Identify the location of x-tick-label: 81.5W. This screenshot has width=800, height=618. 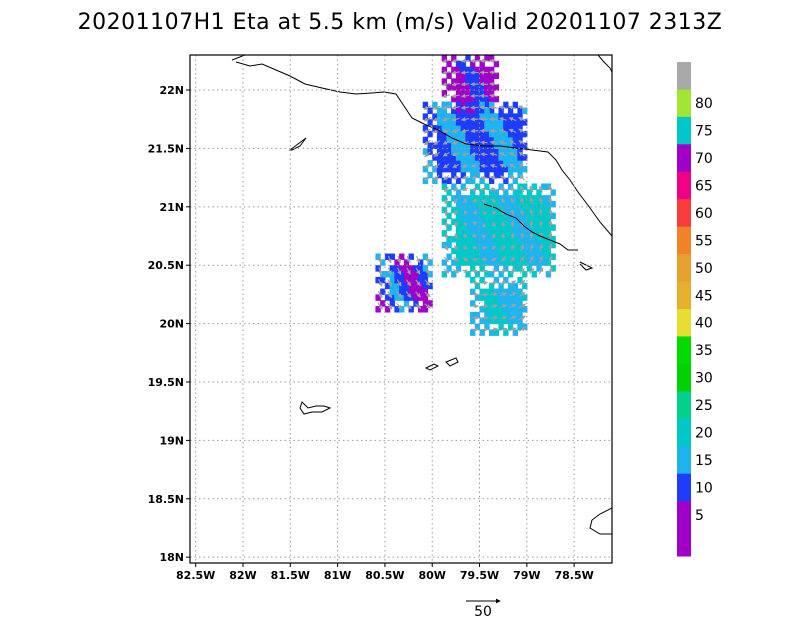
(290, 575).